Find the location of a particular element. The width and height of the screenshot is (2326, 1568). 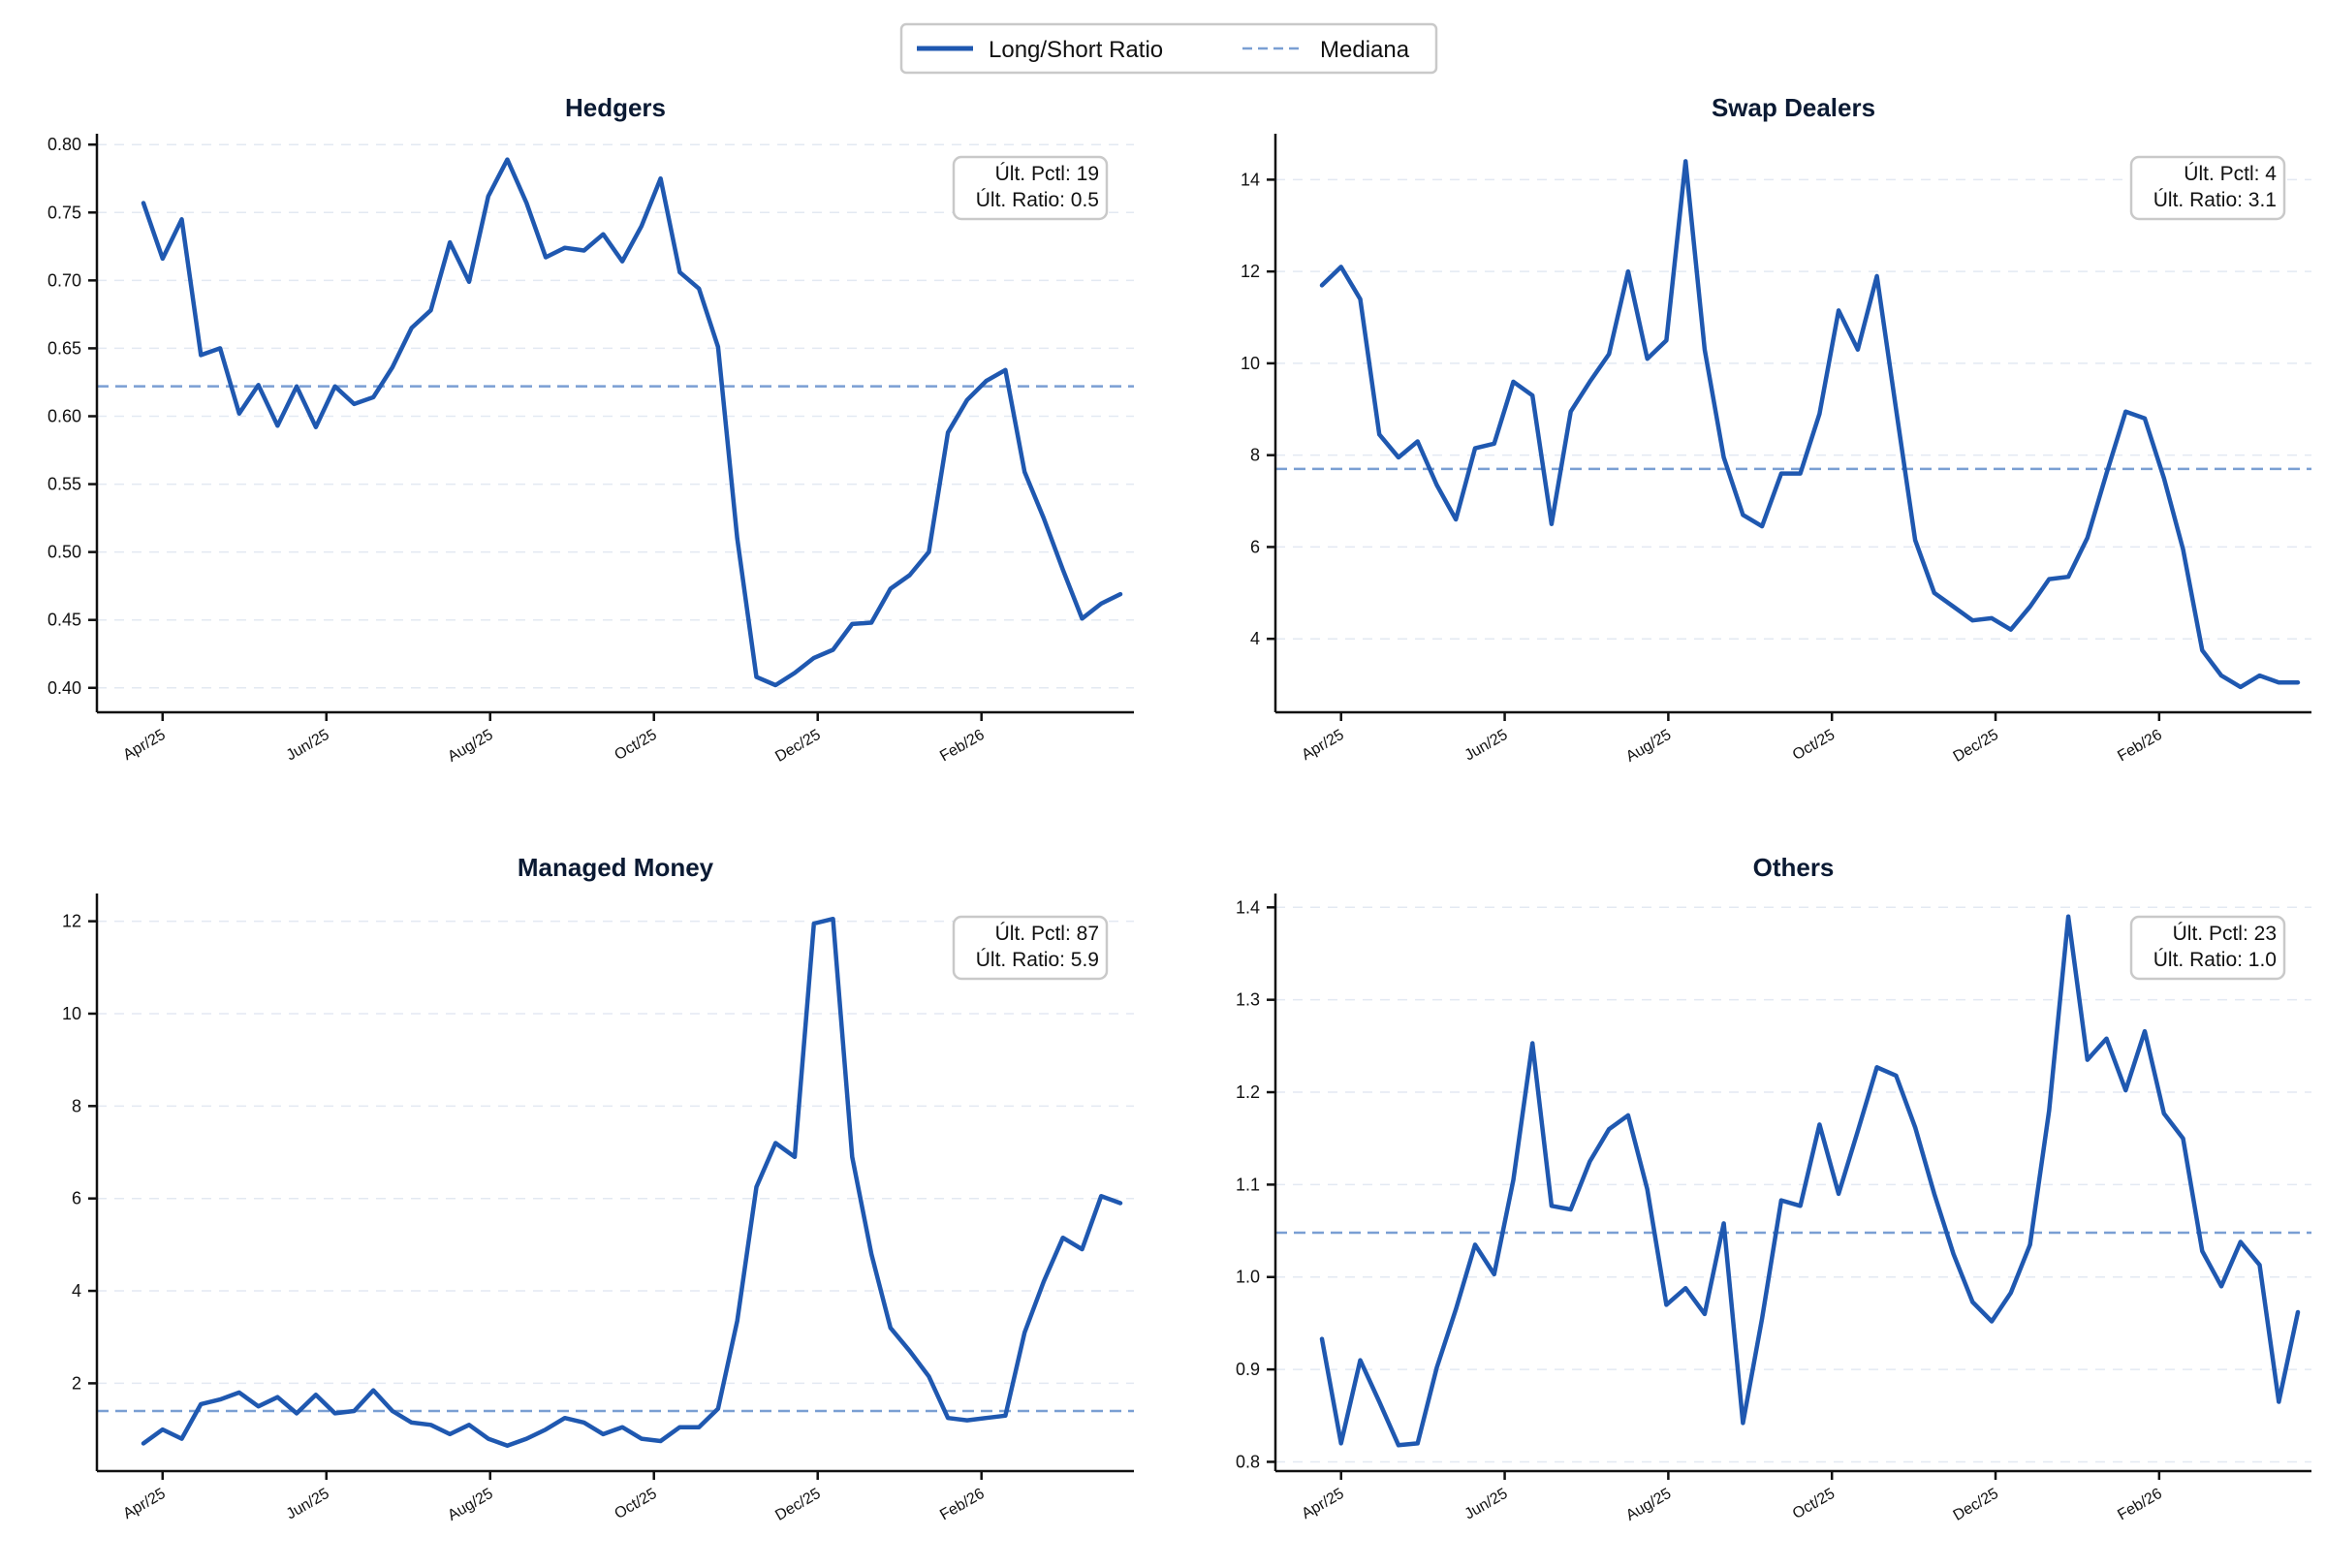

panel-title: Swap Dealers is located at coordinates (1793, 108).